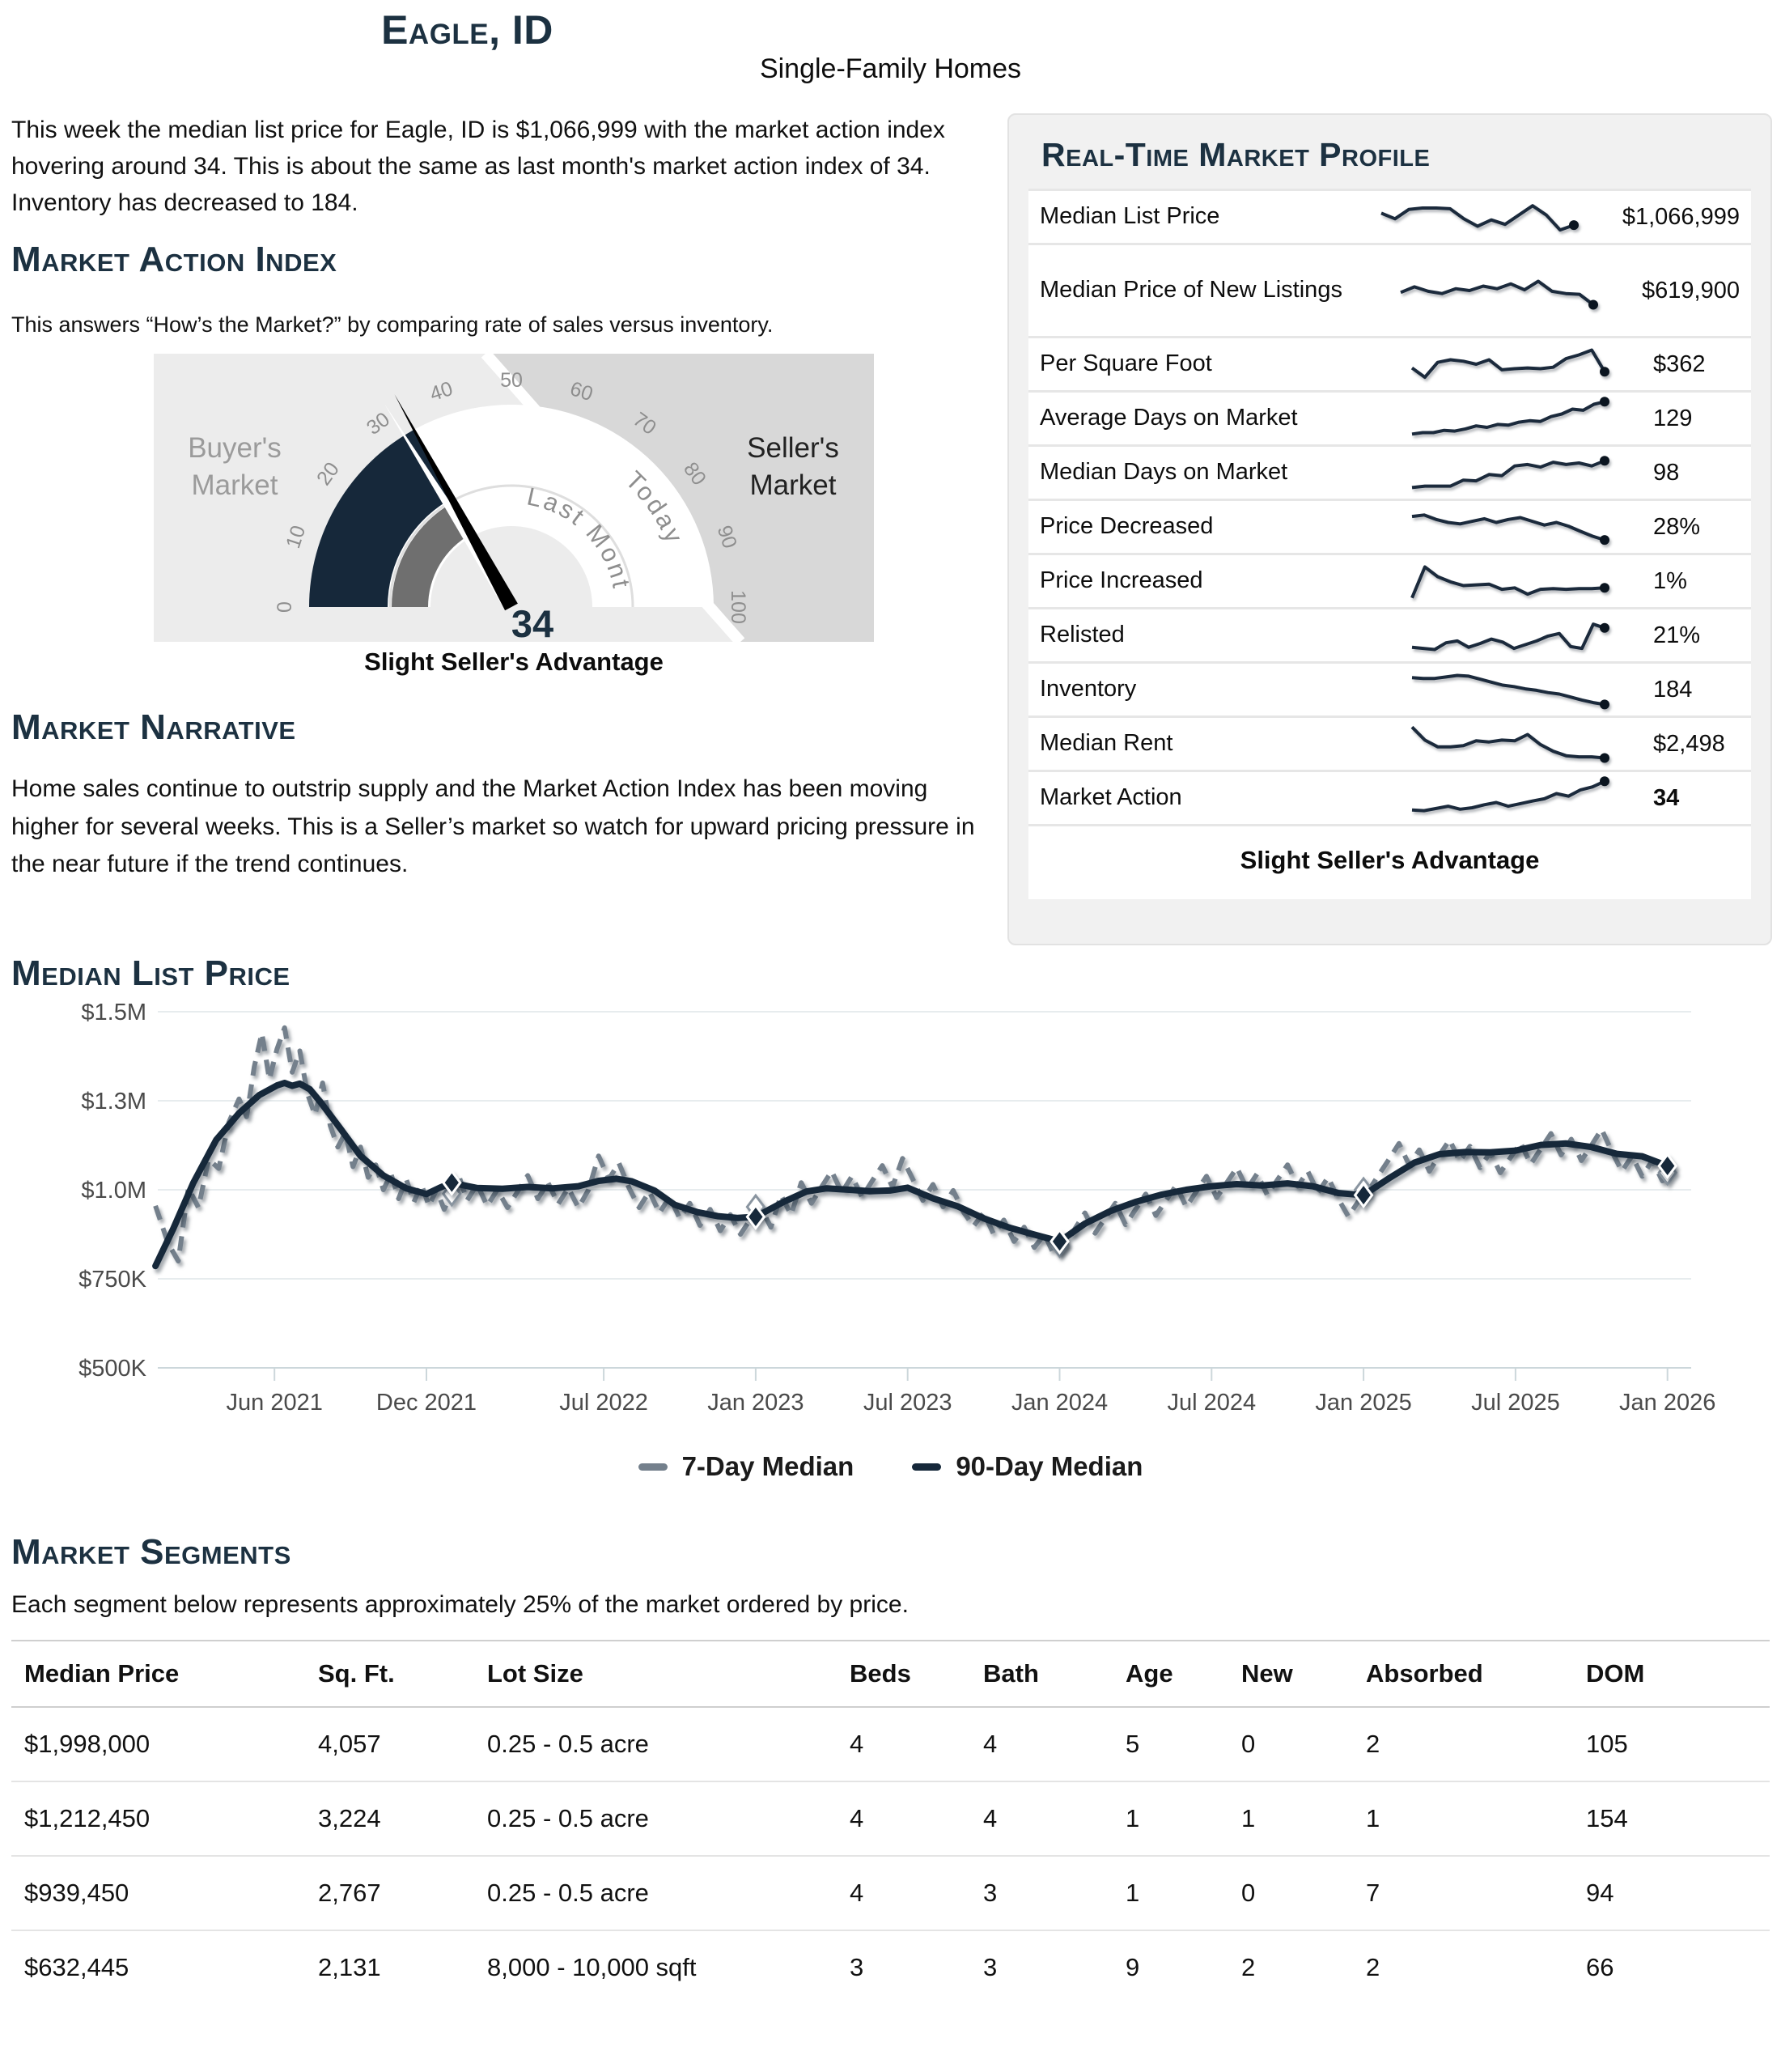 Image resolution: width=1781 pixels, height=2072 pixels. I want to click on profile-row-label: Average Days on Market, so click(1169, 418).